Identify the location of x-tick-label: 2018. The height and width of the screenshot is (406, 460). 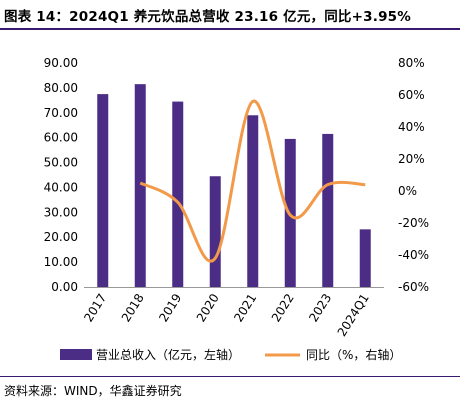
(133, 307).